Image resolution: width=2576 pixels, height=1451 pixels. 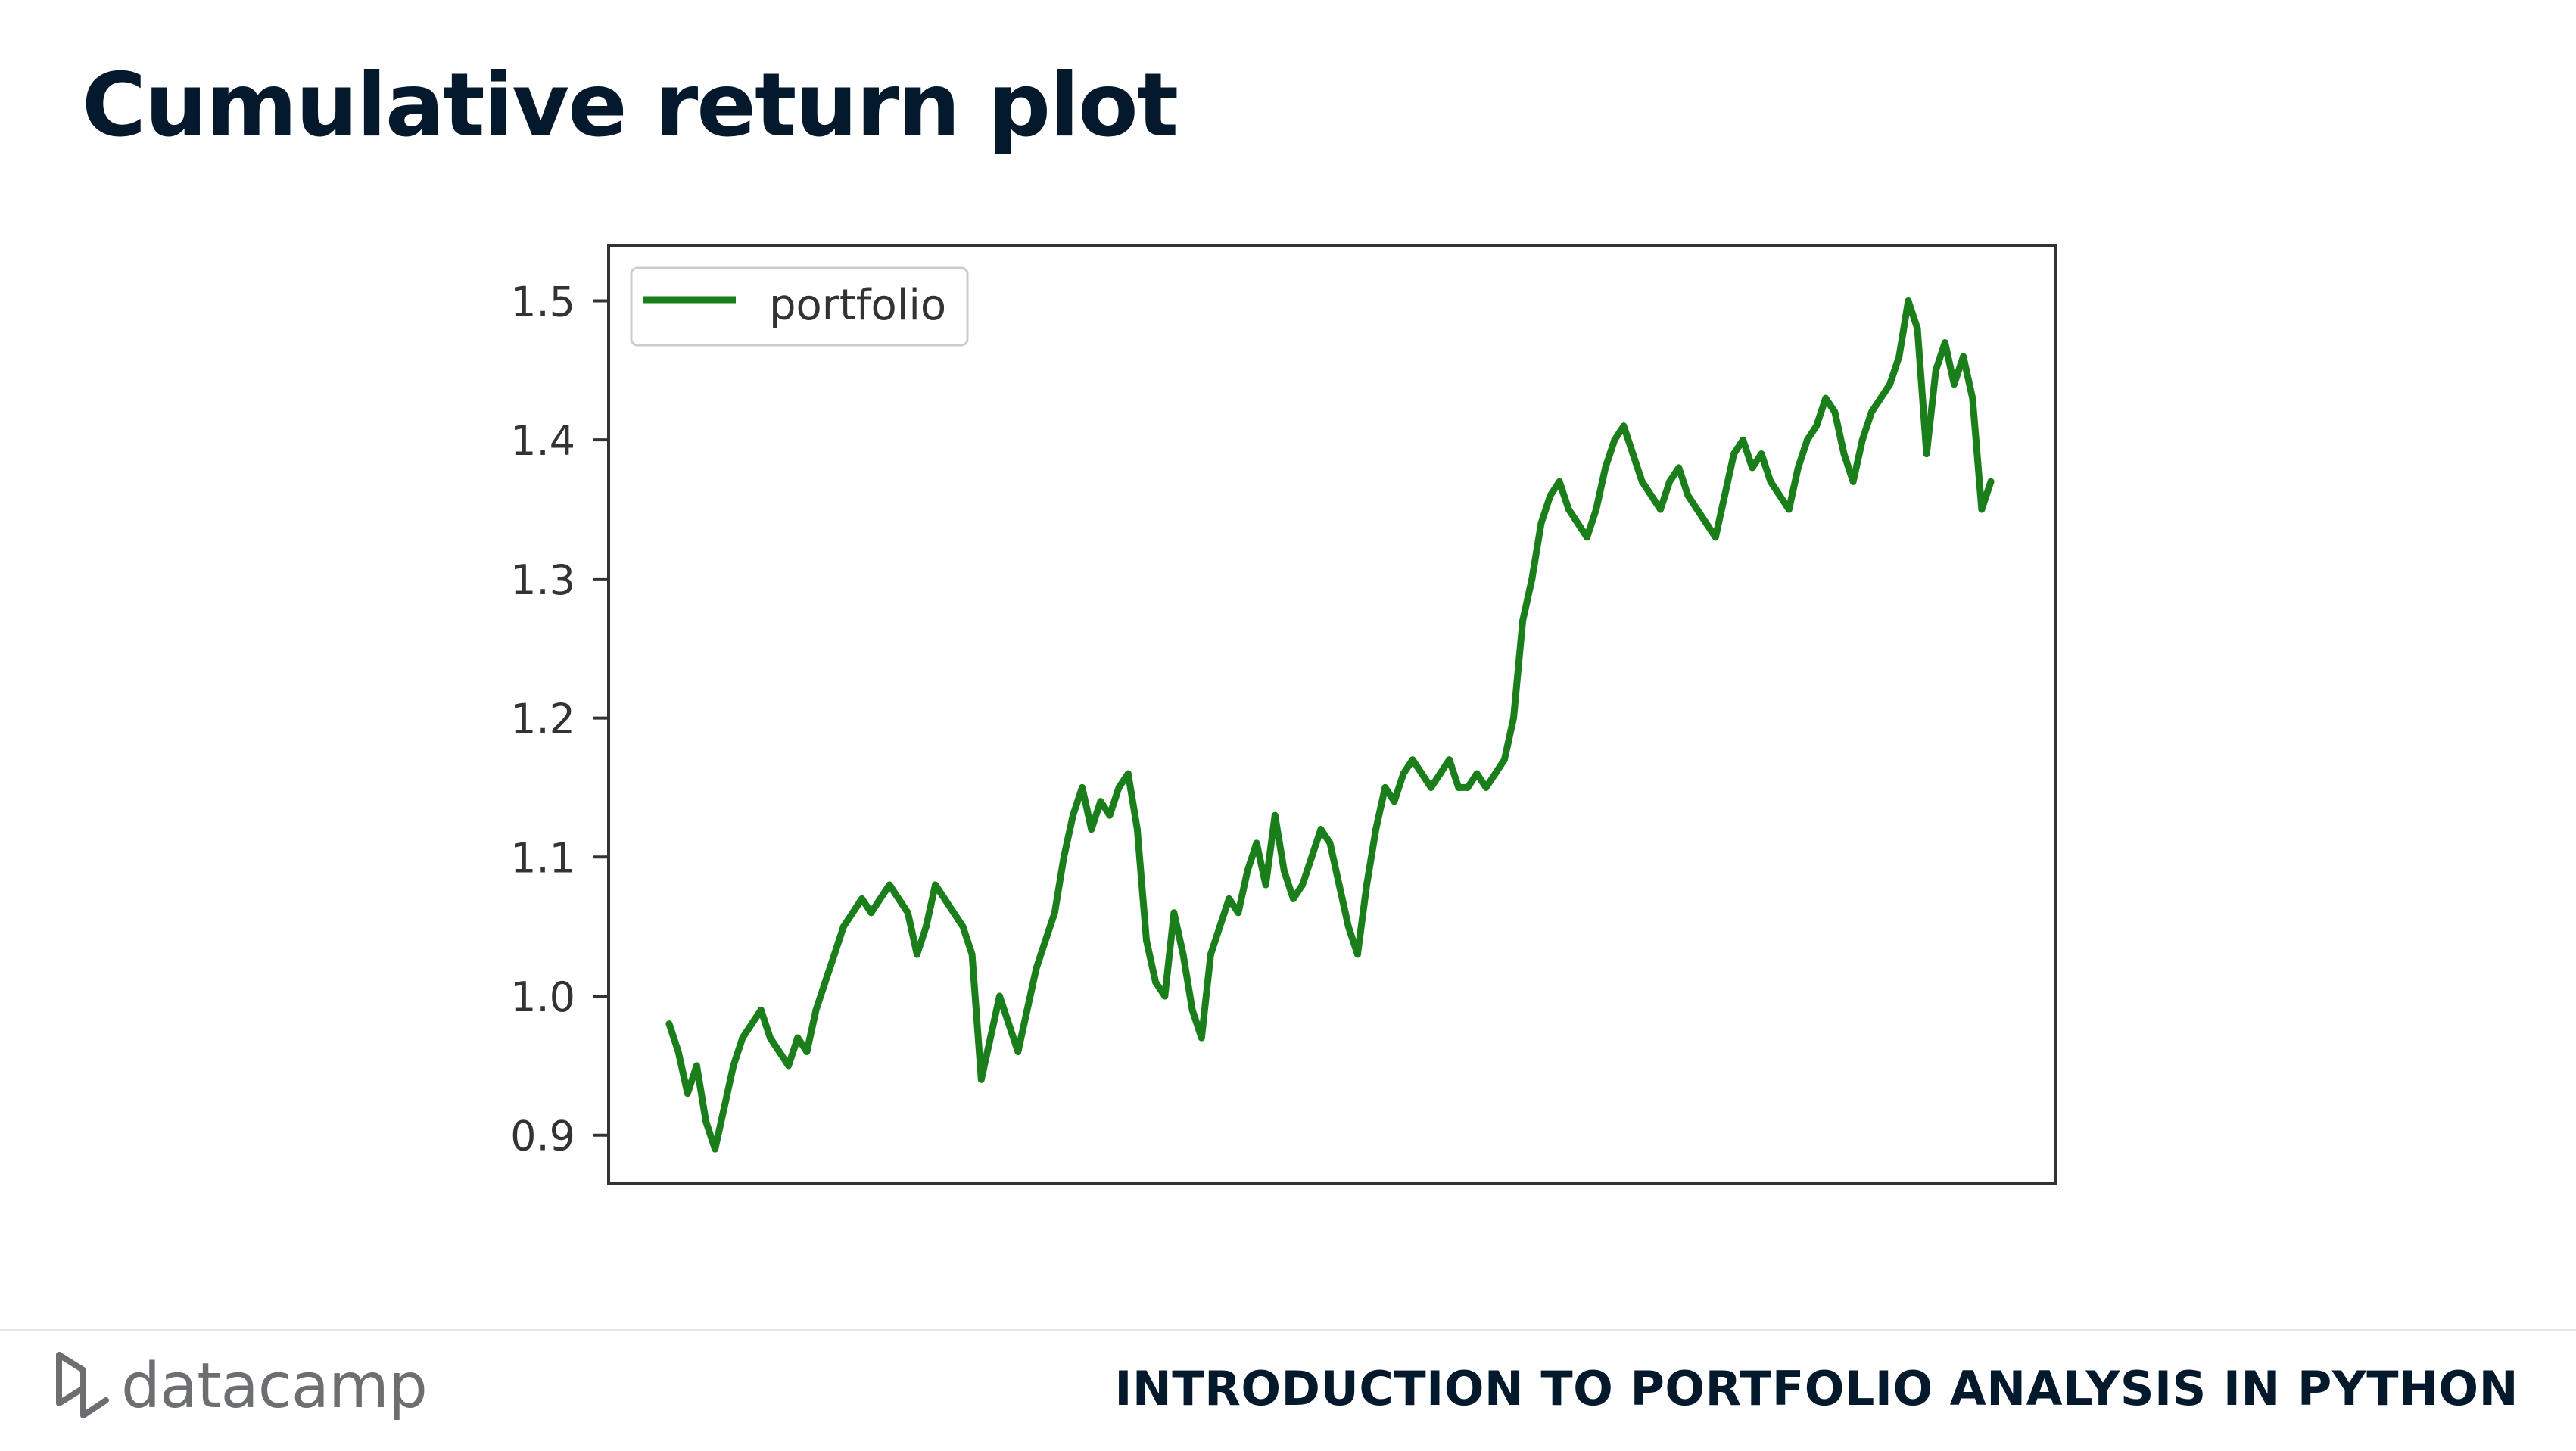 I want to click on y-tick-label: 1.3, so click(x=542, y=580).